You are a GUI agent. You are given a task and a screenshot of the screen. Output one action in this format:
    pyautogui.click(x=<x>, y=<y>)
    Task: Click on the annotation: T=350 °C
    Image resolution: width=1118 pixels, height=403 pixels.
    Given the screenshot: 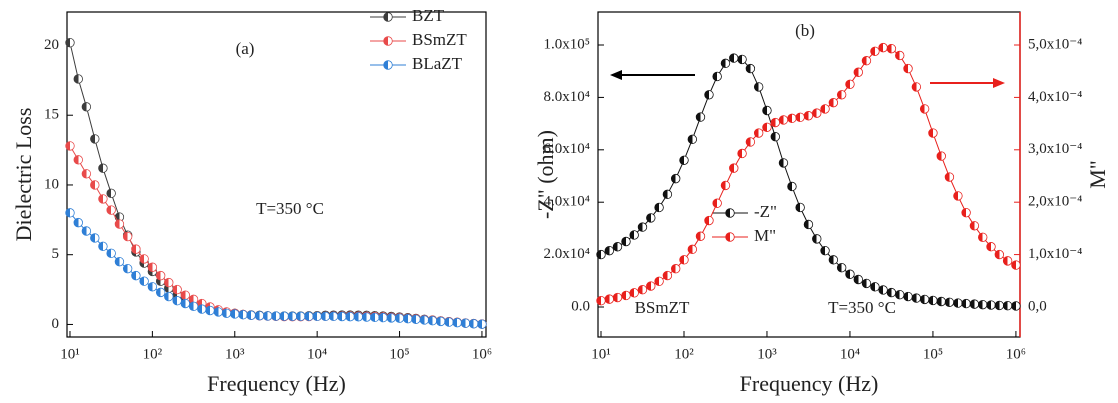 What is the action you would take?
    pyautogui.click(x=862, y=307)
    